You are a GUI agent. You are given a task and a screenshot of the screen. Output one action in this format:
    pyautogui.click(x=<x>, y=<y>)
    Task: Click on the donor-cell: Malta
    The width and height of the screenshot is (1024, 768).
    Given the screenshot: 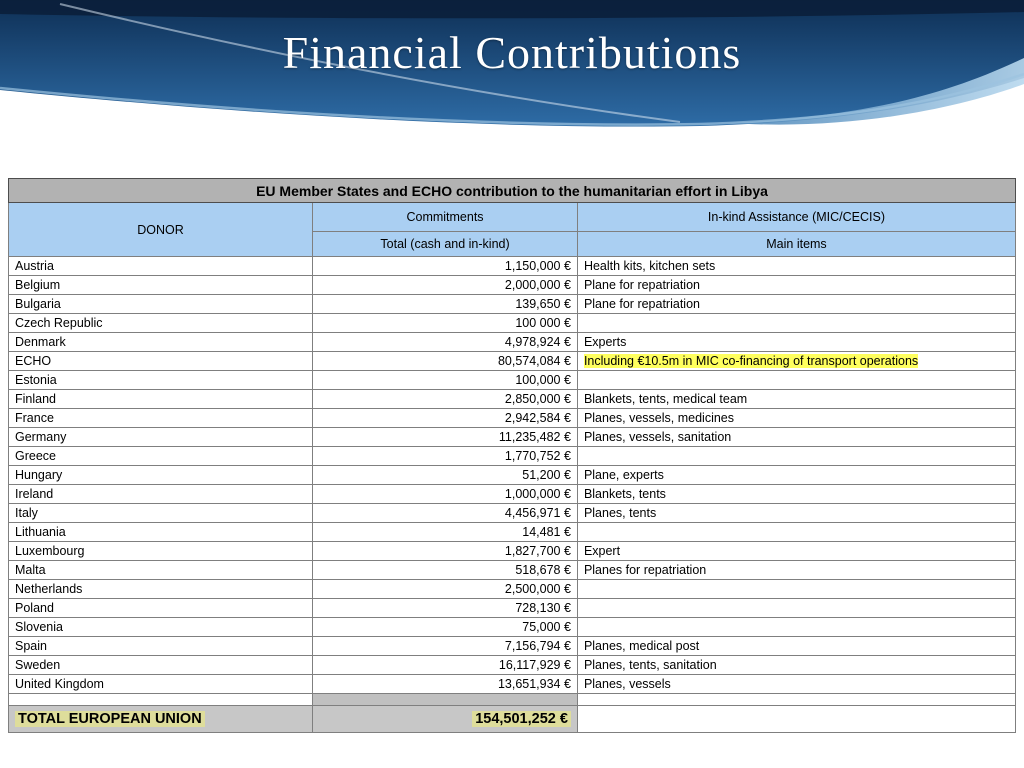 What is the action you would take?
    pyautogui.click(x=160, y=570)
    